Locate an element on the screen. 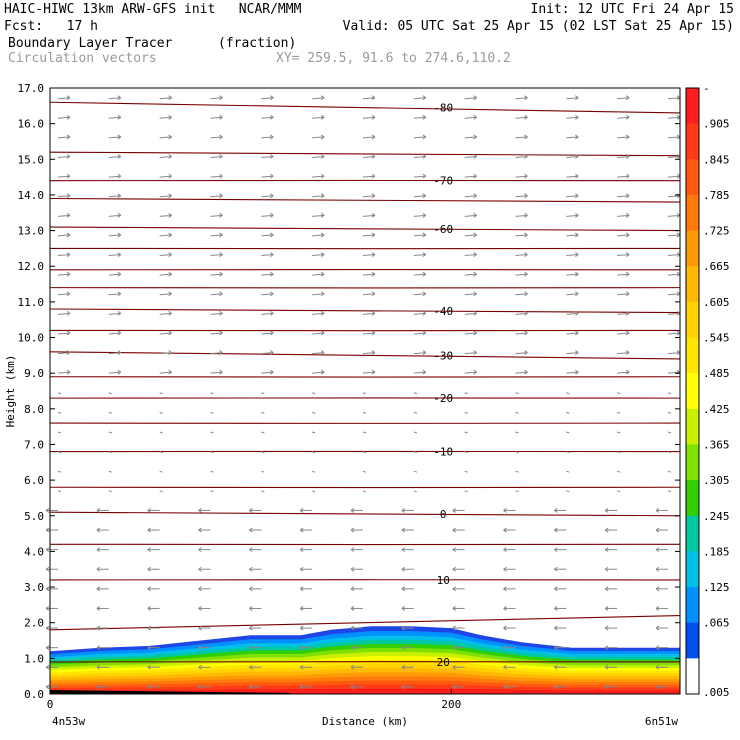  colorbar-label: - is located at coordinates (706, 88).